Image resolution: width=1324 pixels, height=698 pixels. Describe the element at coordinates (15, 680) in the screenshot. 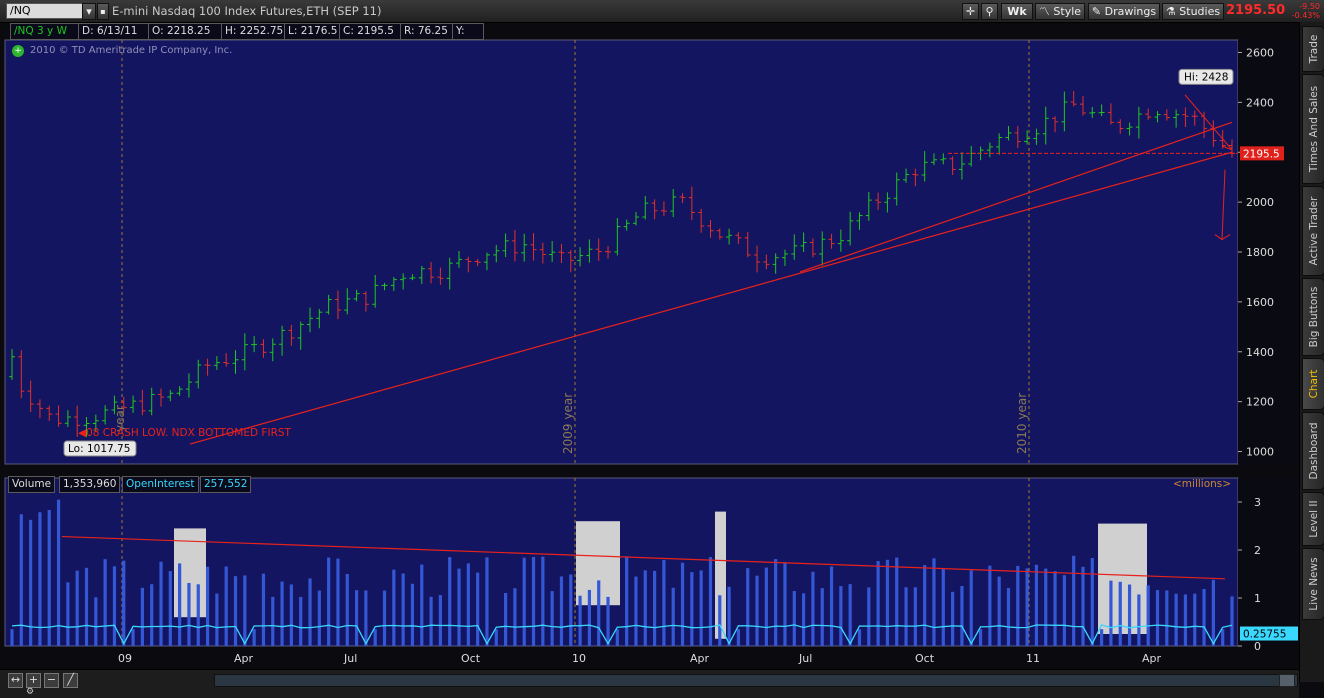

I see `drawing-tool-icon: ↔` at that location.